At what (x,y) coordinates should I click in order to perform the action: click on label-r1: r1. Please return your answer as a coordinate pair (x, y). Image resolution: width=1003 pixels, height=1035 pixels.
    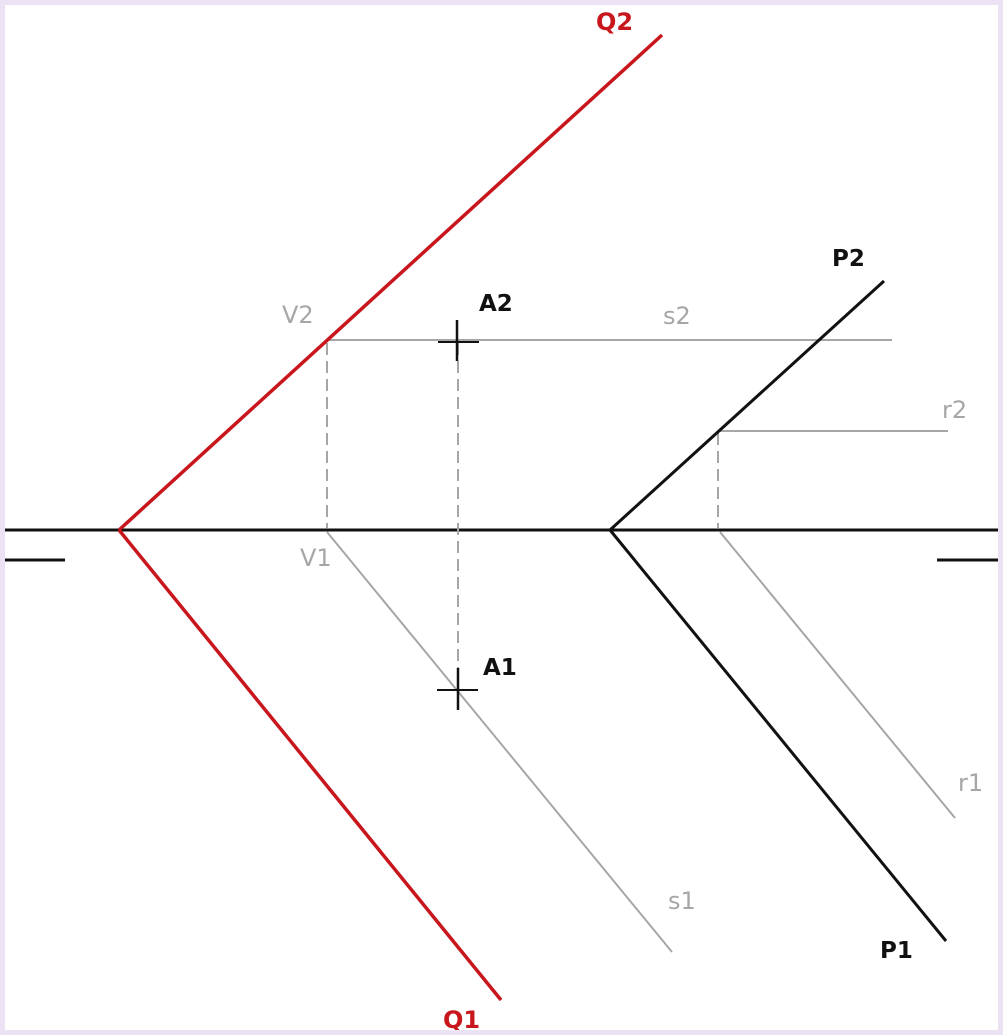
    Looking at the image, I should click on (970, 783).